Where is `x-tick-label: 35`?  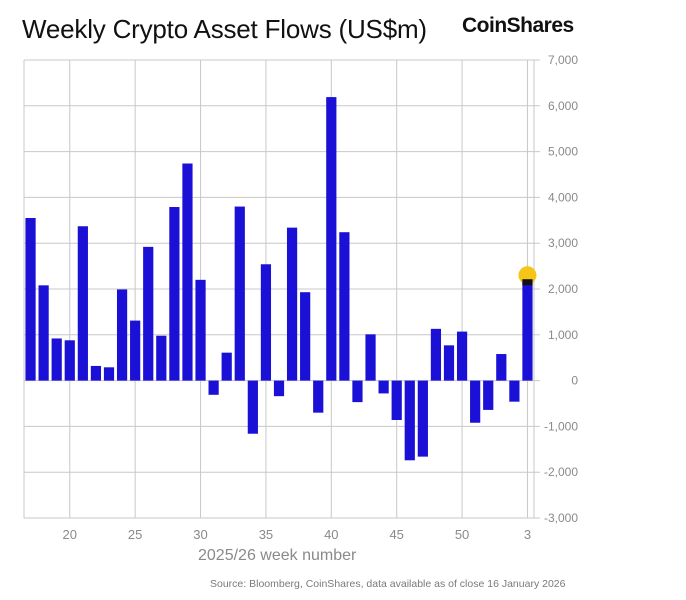 x-tick-label: 35 is located at coordinates (266, 534).